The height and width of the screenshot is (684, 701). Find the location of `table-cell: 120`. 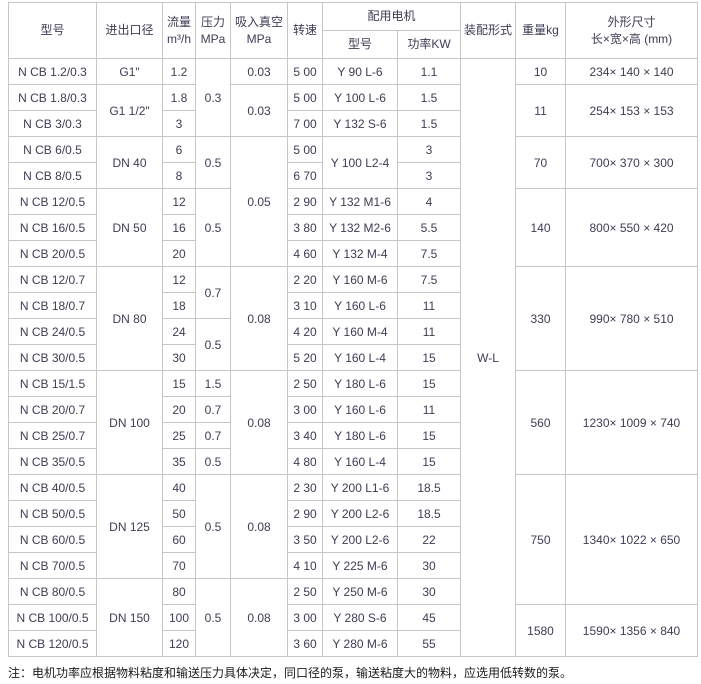

table-cell: 120 is located at coordinates (179, 643).